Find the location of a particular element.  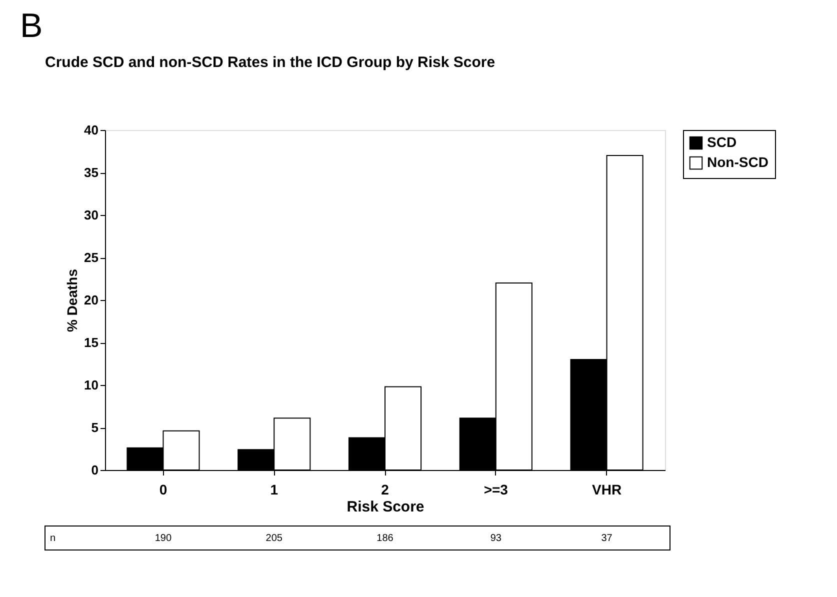

y-axis-title: % Deaths is located at coordinates (72, 300).